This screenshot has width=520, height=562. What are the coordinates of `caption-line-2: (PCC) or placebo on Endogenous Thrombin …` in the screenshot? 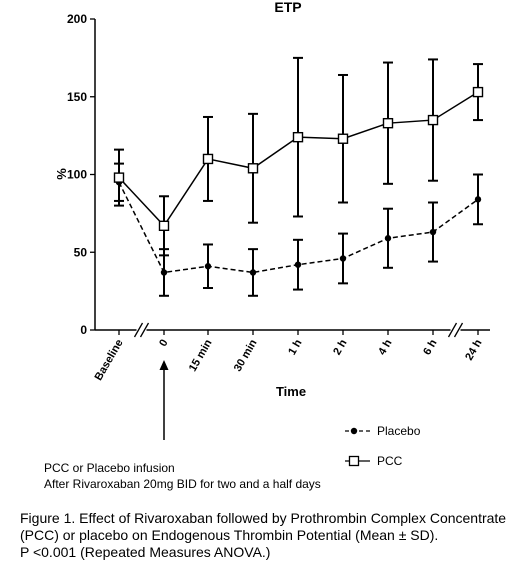 It's located at (229, 535).